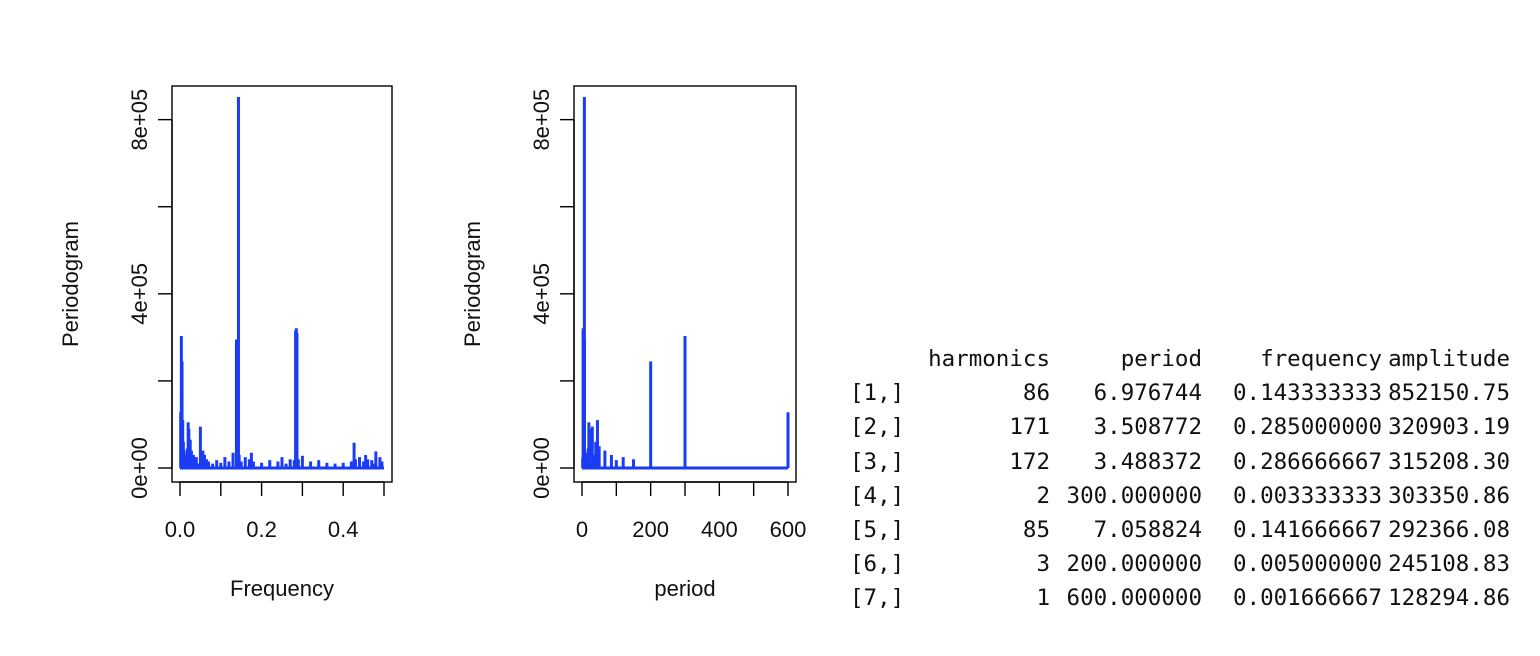 The image size is (1540, 656). What do you see at coordinates (261, 529) in the screenshot?
I see `x-tick-label: 0.2` at bounding box center [261, 529].